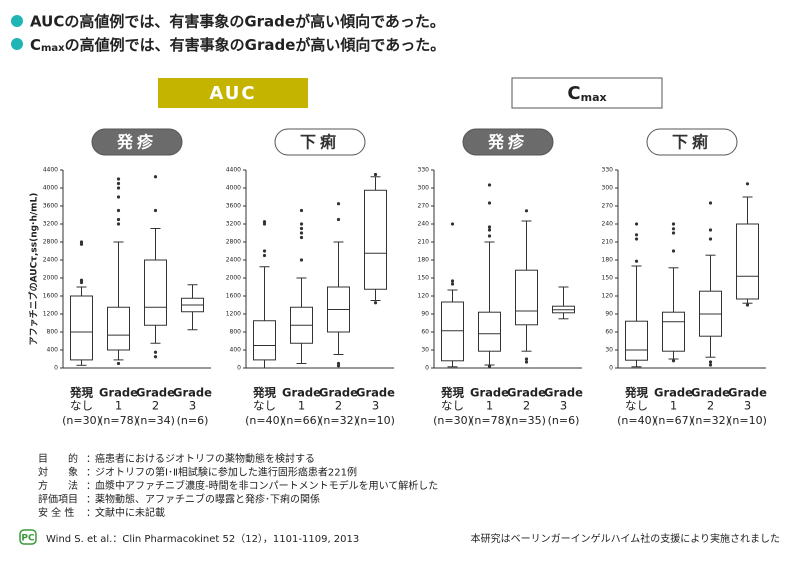  What do you see at coordinates (609, 350) in the screenshot?
I see `y-tick-label: 30` at bounding box center [609, 350].